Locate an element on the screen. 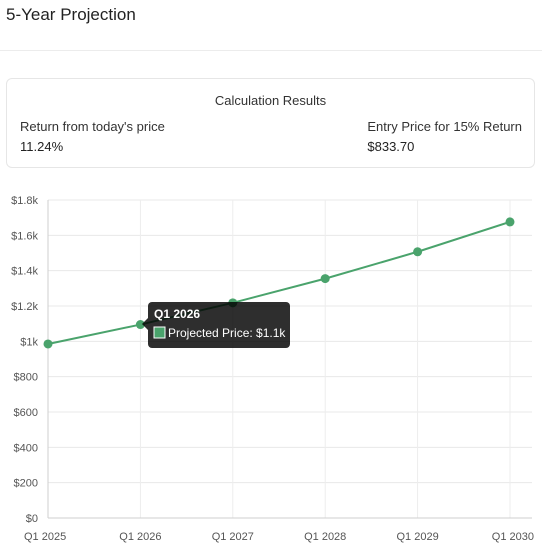 The height and width of the screenshot is (549, 542). x-tick-label: Q1 2029 is located at coordinates (417, 537).